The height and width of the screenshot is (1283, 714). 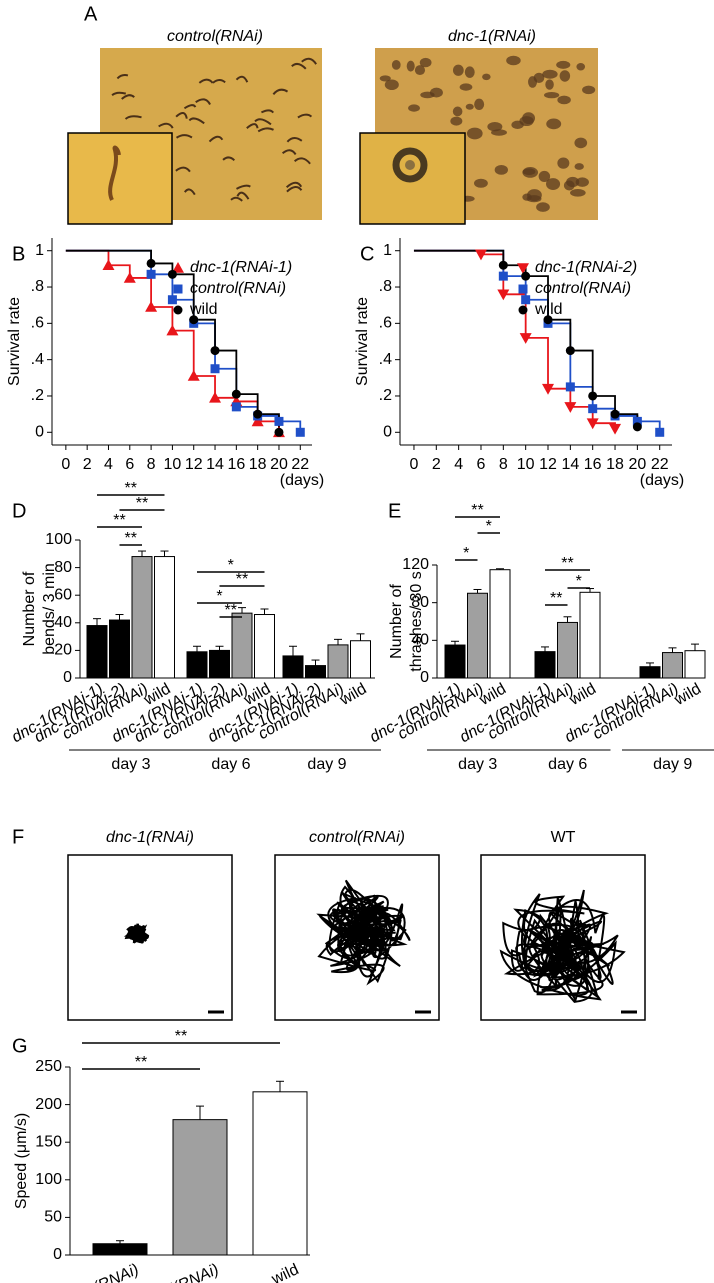 I want to click on trajectory, so click(x=136, y=933).